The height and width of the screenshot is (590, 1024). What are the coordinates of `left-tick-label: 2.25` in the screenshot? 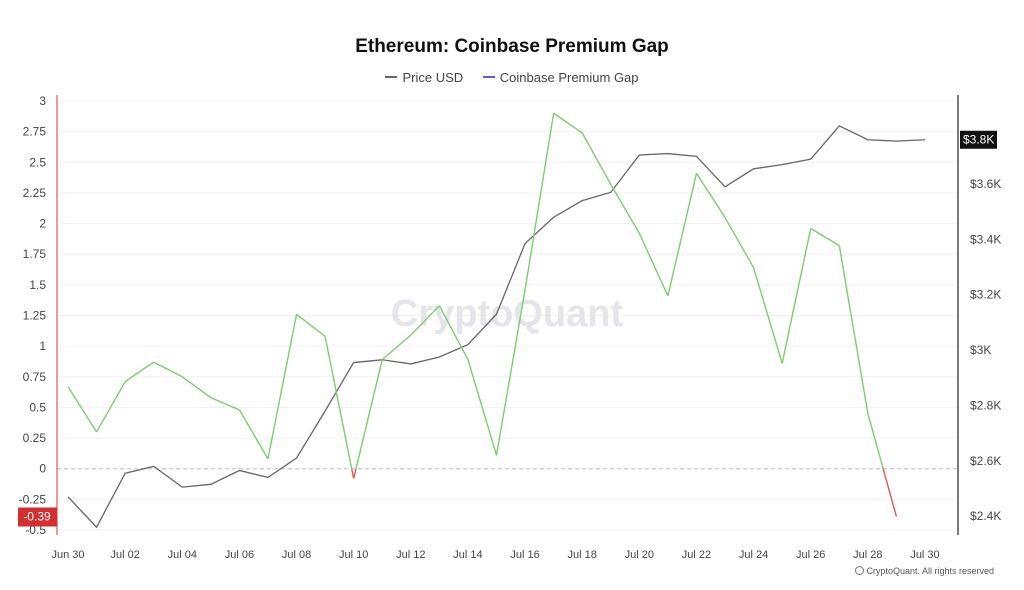 It's located at (35, 193).